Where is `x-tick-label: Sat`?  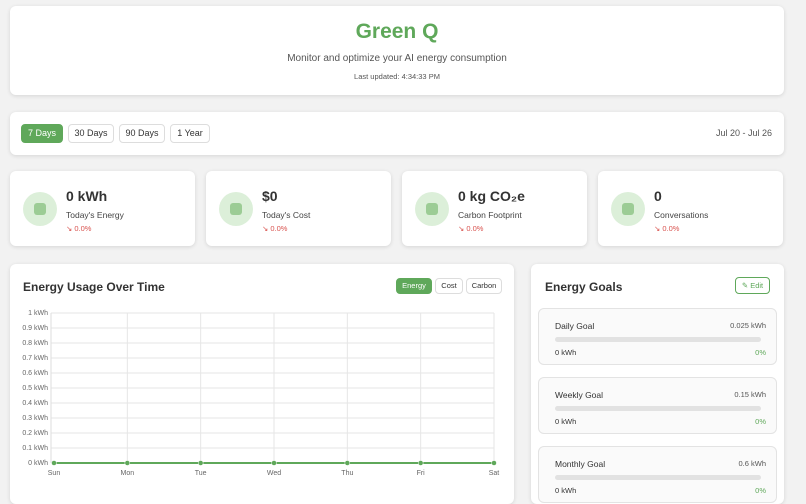
x-tick-label: Sat is located at coordinates (494, 473).